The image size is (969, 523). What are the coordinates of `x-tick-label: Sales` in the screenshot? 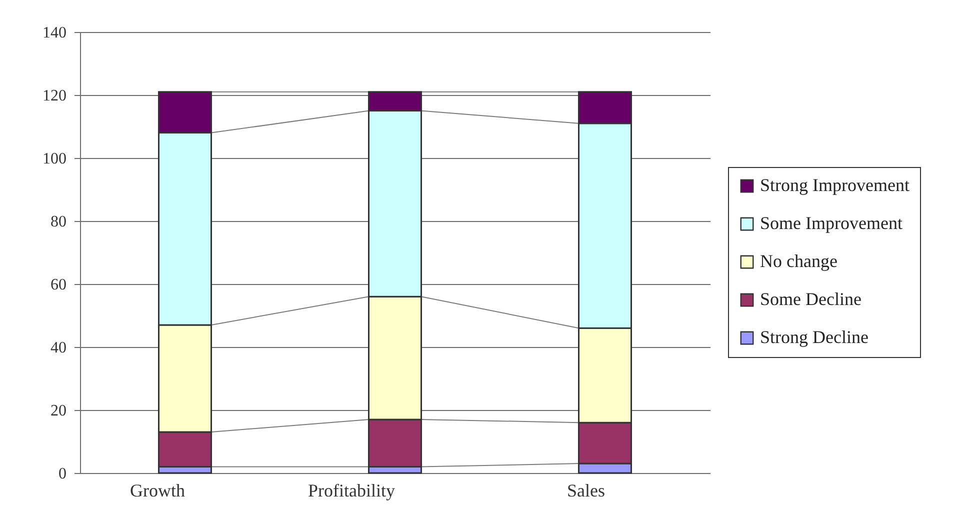 It's located at (586, 490).